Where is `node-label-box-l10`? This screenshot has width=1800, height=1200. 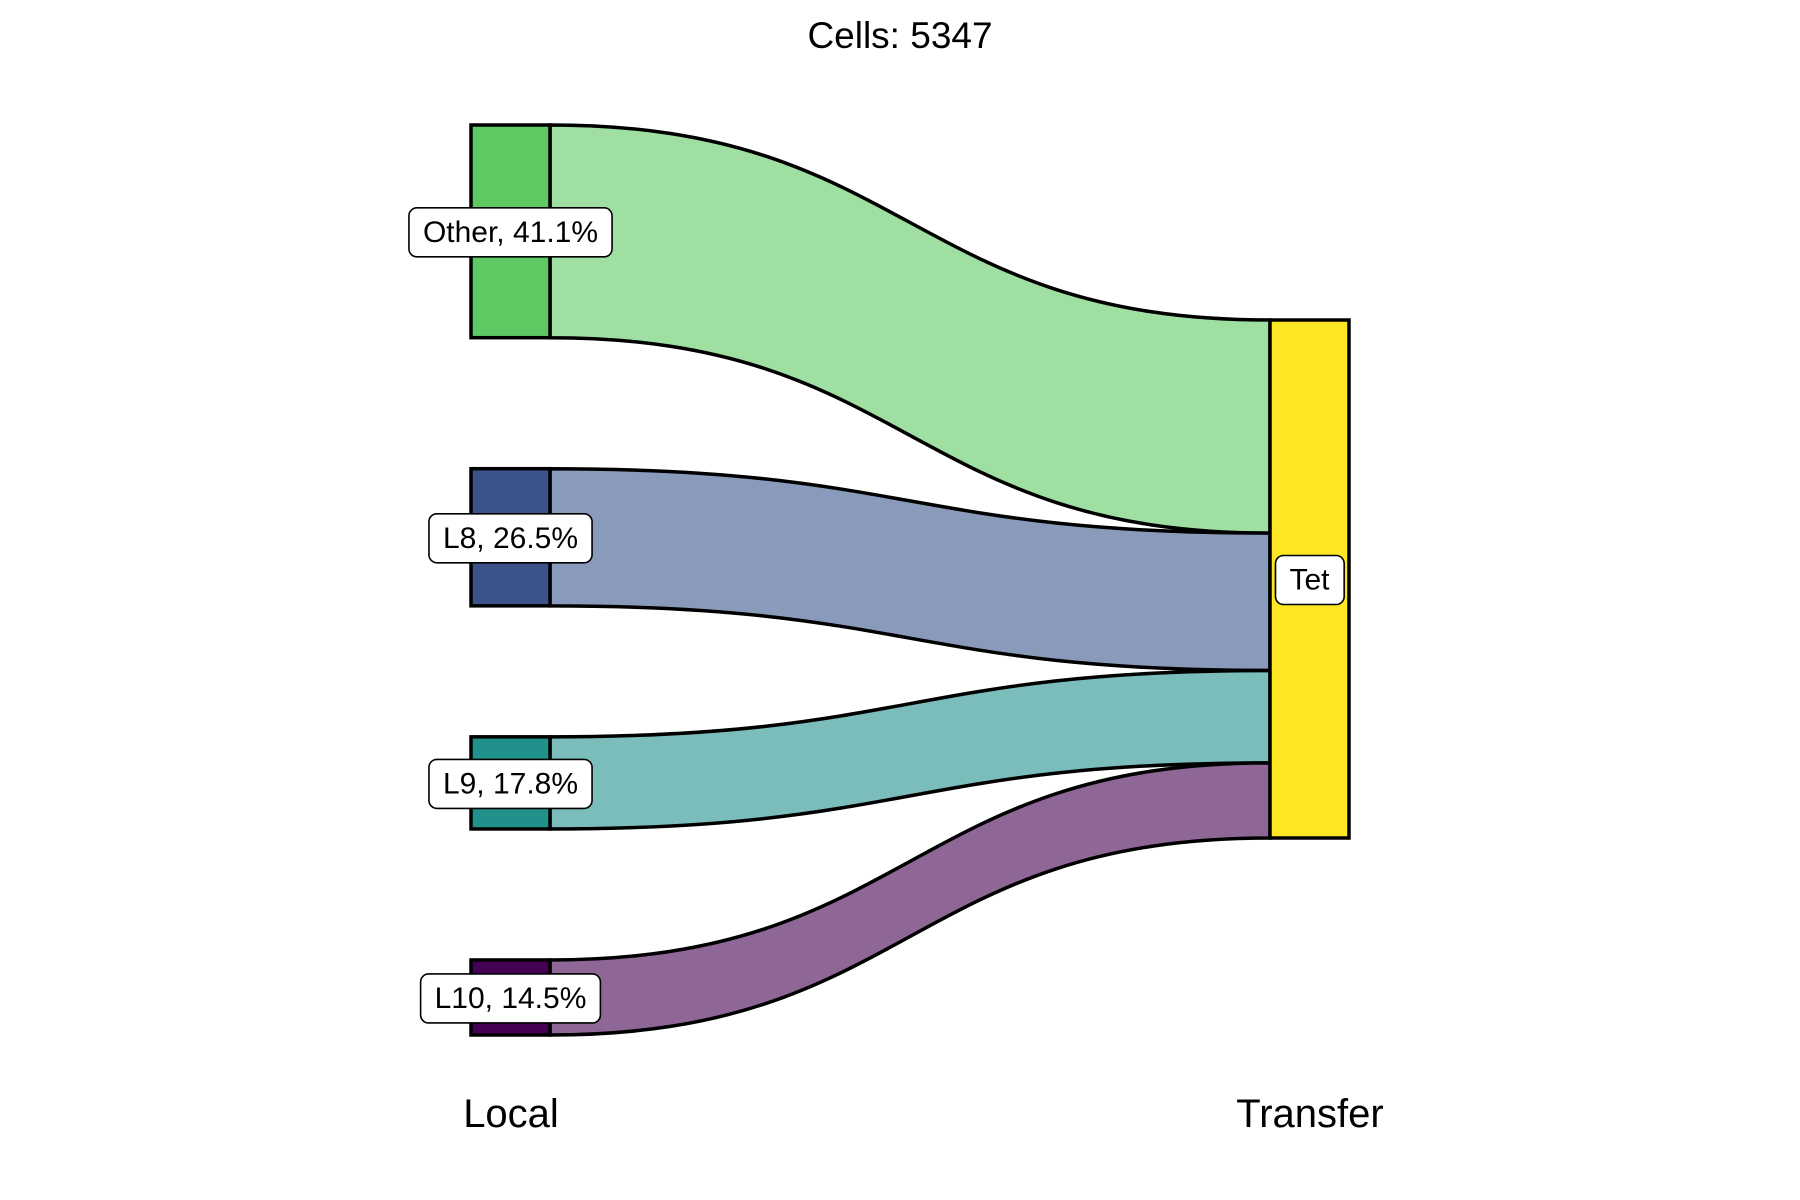 node-label-box-l10 is located at coordinates (510, 998).